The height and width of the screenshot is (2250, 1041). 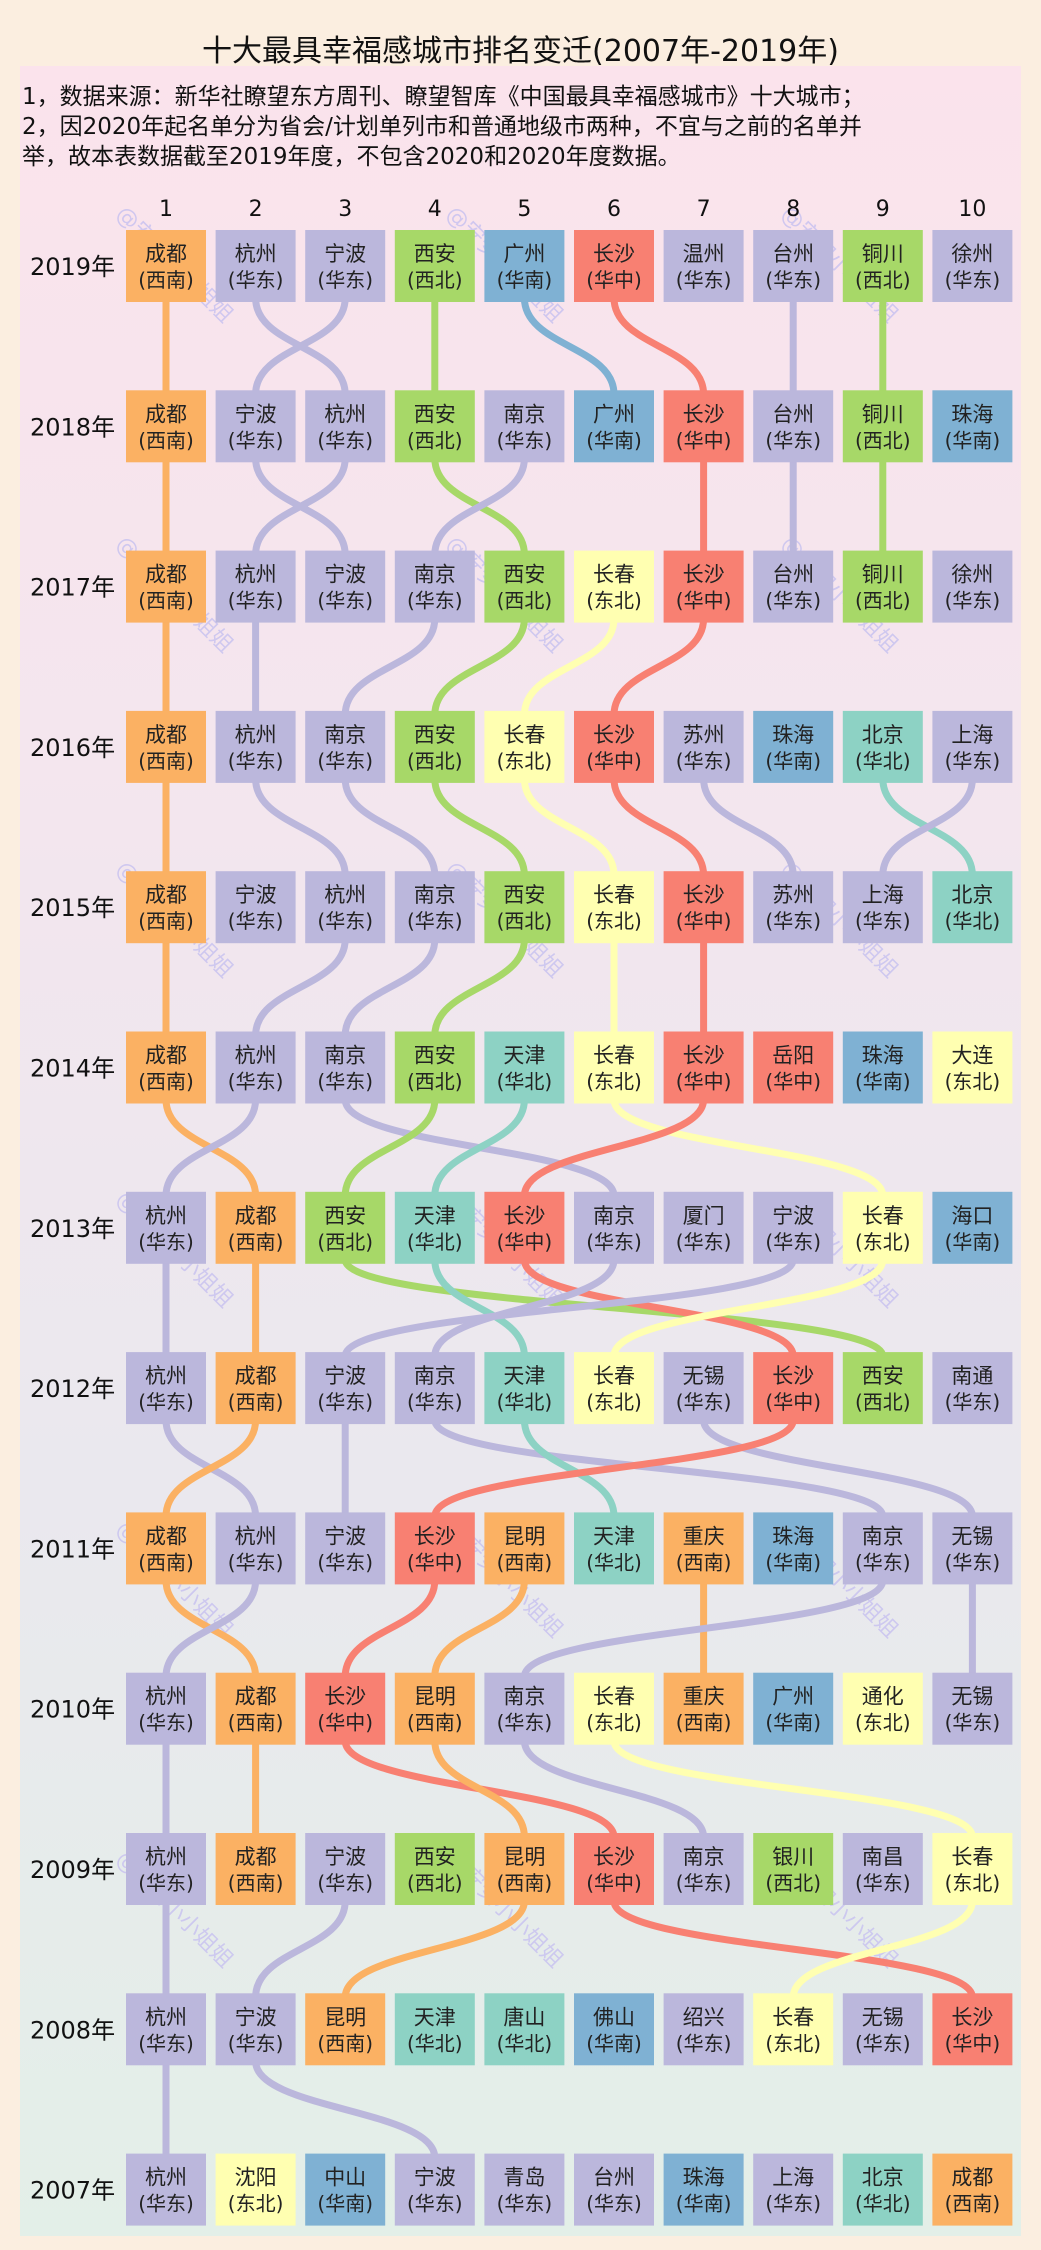 I want to click on city-box: 通化(东北), so click(x=882, y=1708).